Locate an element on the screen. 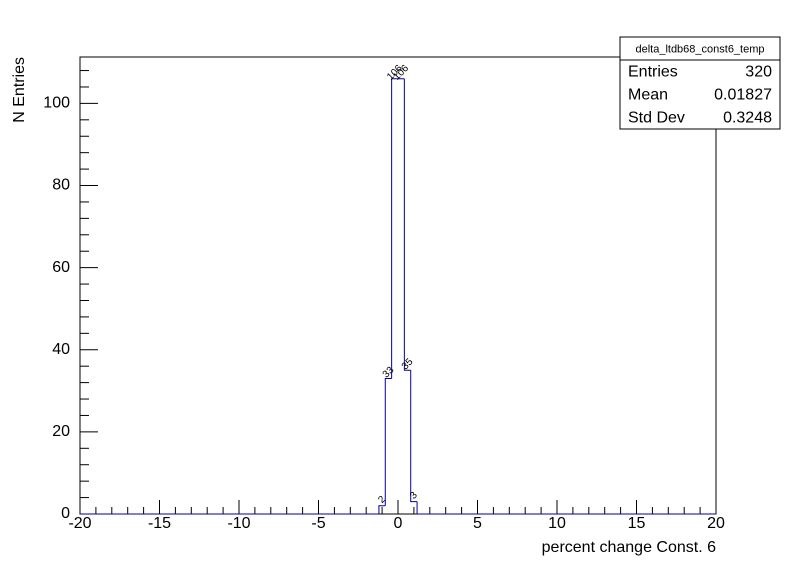  x-tick-label: -5 is located at coordinates (318, 523).